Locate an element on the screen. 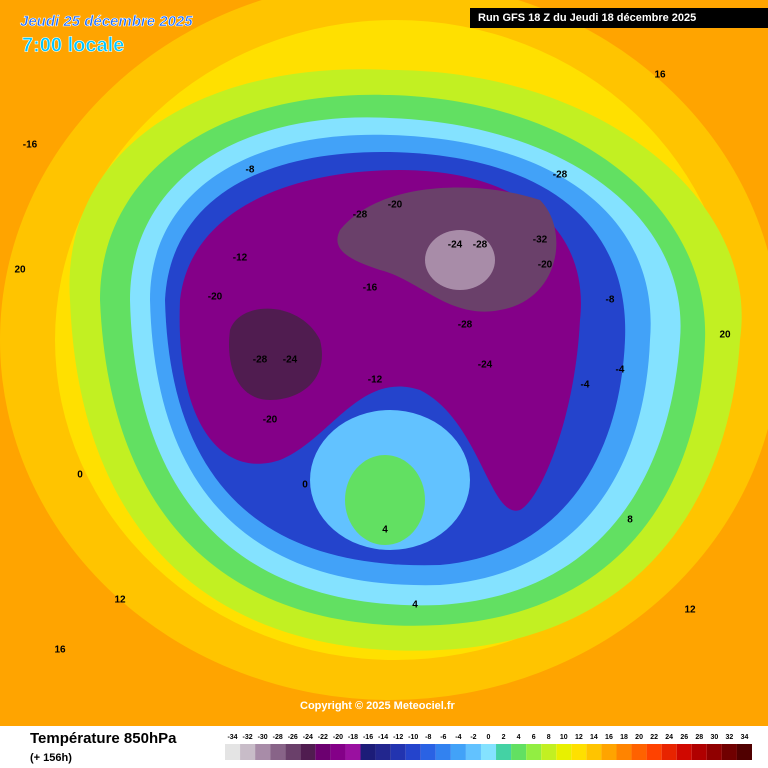 The height and width of the screenshot is (768, 768). scale-label: -22 is located at coordinates (323, 737).